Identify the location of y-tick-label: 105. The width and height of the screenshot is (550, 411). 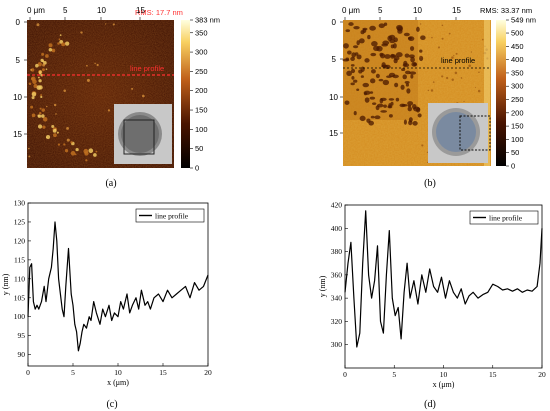
(20, 297).